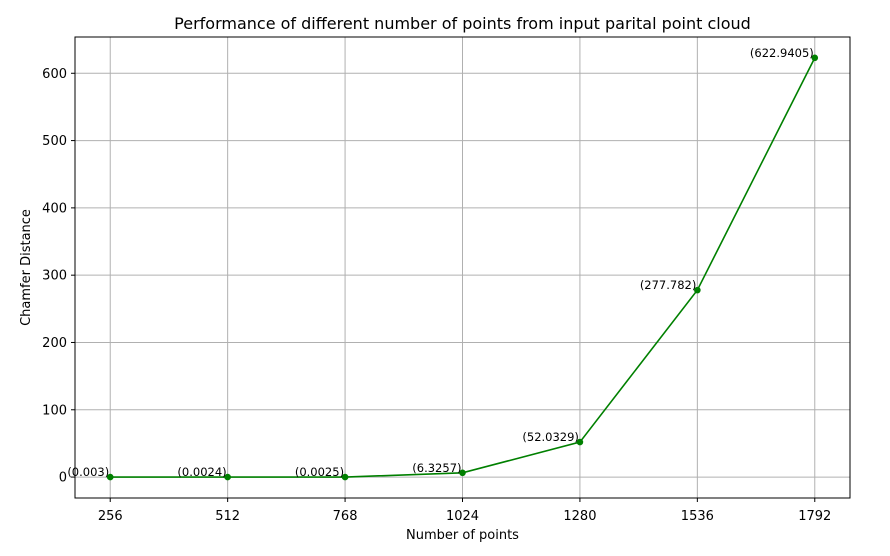  What do you see at coordinates (579, 516) in the screenshot?
I see `x-tick-label: 1280` at bounding box center [579, 516].